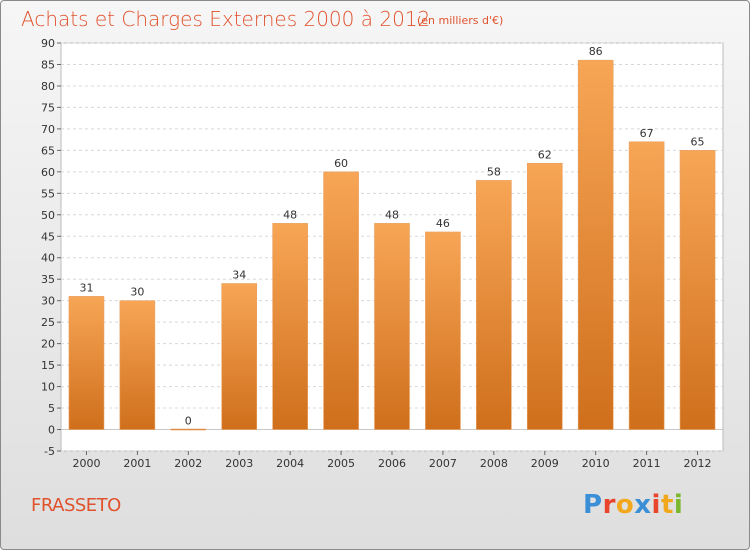 The height and width of the screenshot is (550, 750). Describe the element at coordinates (647, 463) in the screenshot. I see `x-tick-label: 2011` at that location.